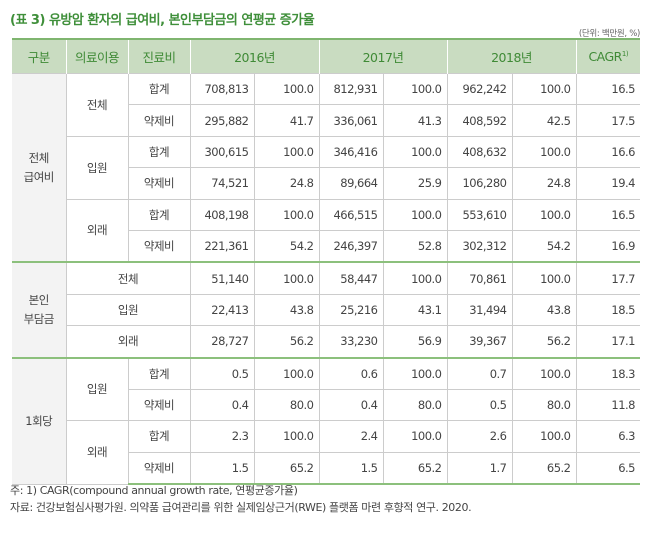  I want to click on amount-cell: 708,813, so click(222, 89).